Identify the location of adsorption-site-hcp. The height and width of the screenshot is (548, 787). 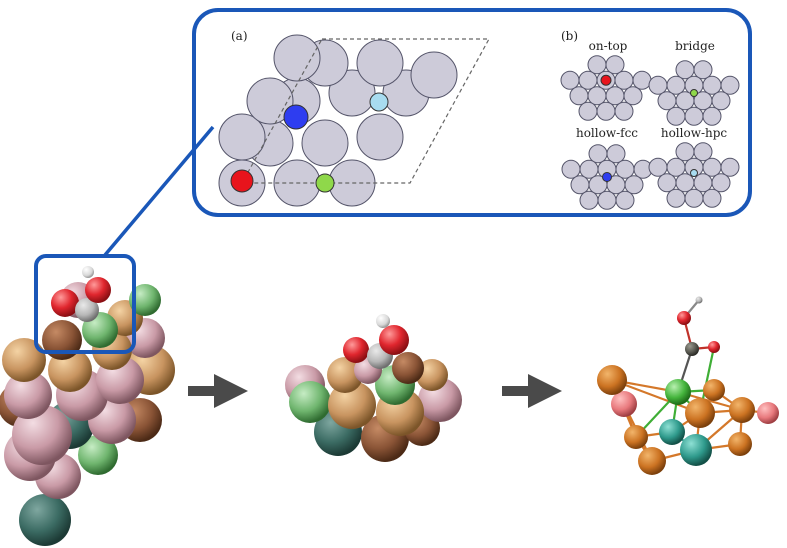
(379, 102).